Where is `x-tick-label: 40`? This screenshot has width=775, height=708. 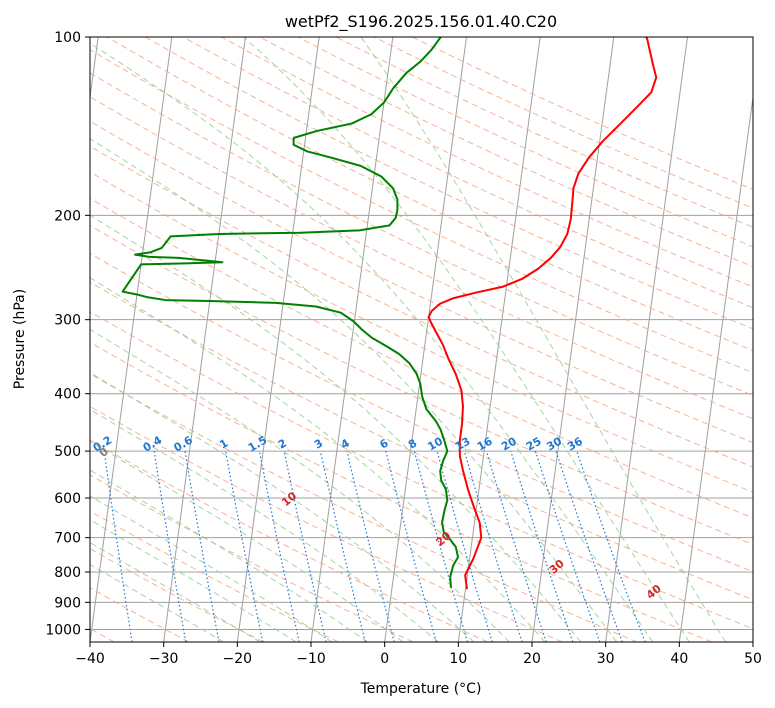 x-tick-label: 40 is located at coordinates (679, 659).